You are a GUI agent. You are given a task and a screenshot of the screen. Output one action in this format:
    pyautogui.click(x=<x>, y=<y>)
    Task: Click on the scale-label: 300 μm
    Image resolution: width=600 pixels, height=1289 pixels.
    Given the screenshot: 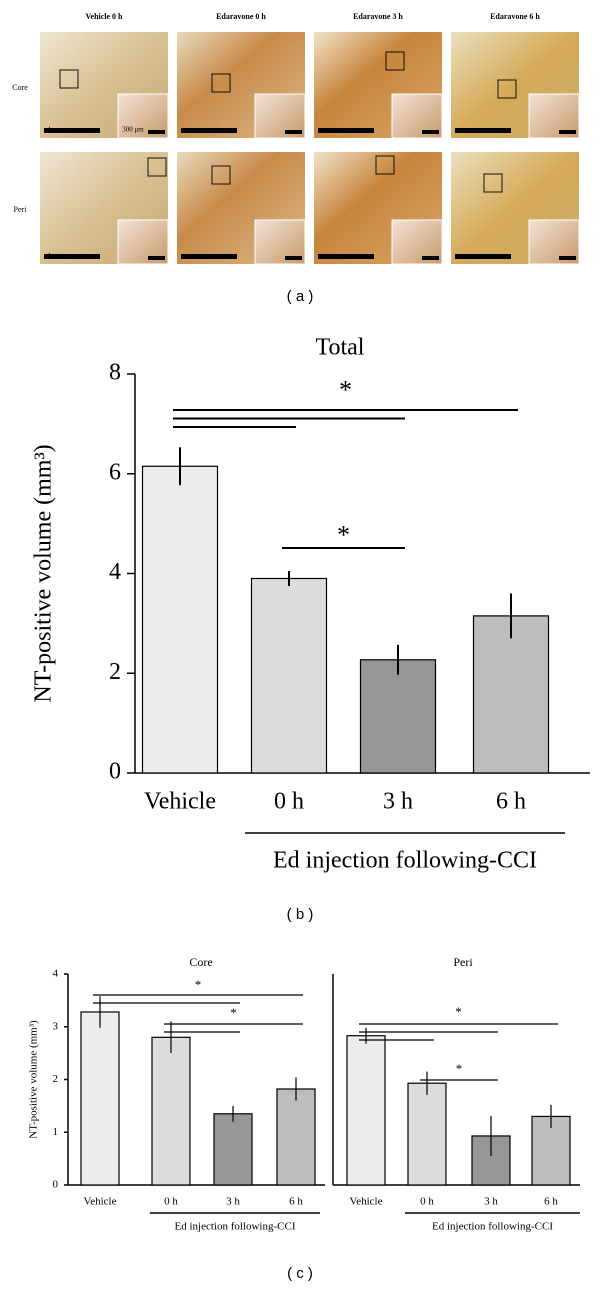 What is the action you would take?
    pyautogui.click(x=133, y=130)
    